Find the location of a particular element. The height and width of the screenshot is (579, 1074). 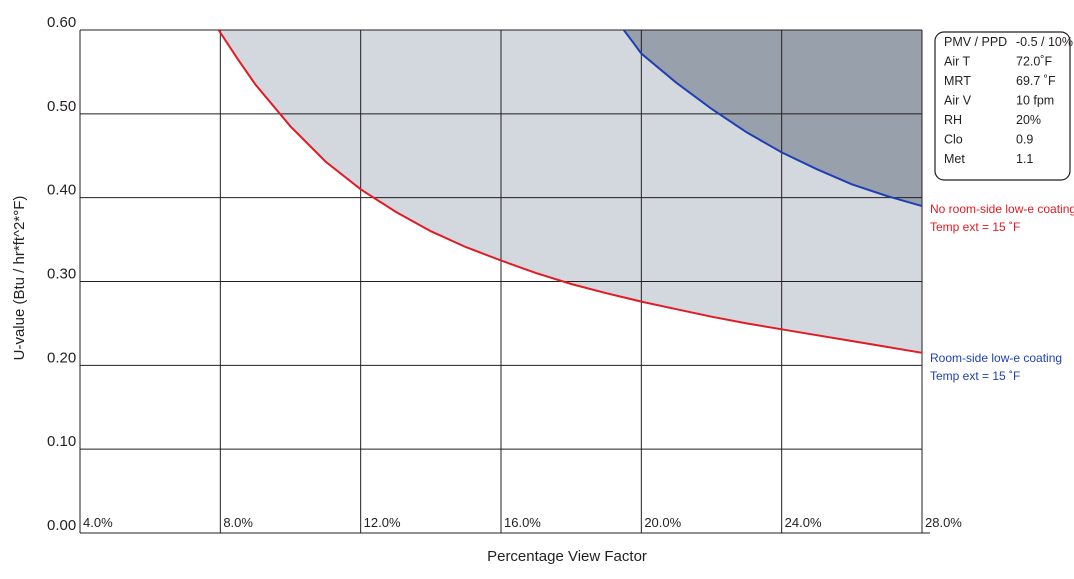

condition-value: 69.7 ˚F is located at coordinates (1036, 81).